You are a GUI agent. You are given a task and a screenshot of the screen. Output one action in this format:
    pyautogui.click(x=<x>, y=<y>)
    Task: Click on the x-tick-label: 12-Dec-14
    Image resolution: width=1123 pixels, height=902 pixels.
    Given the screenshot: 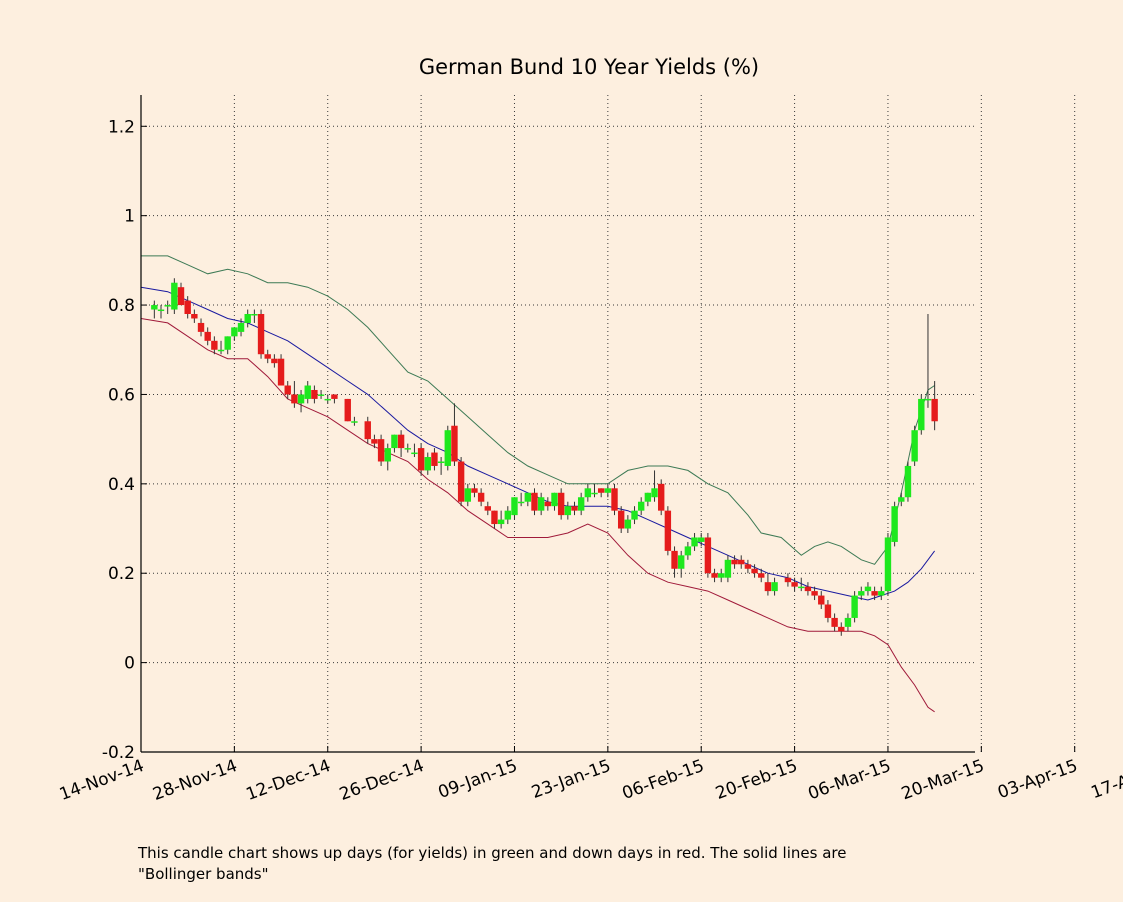 What is the action you would take?
    pyautogui.click(x=289, y=780)
    